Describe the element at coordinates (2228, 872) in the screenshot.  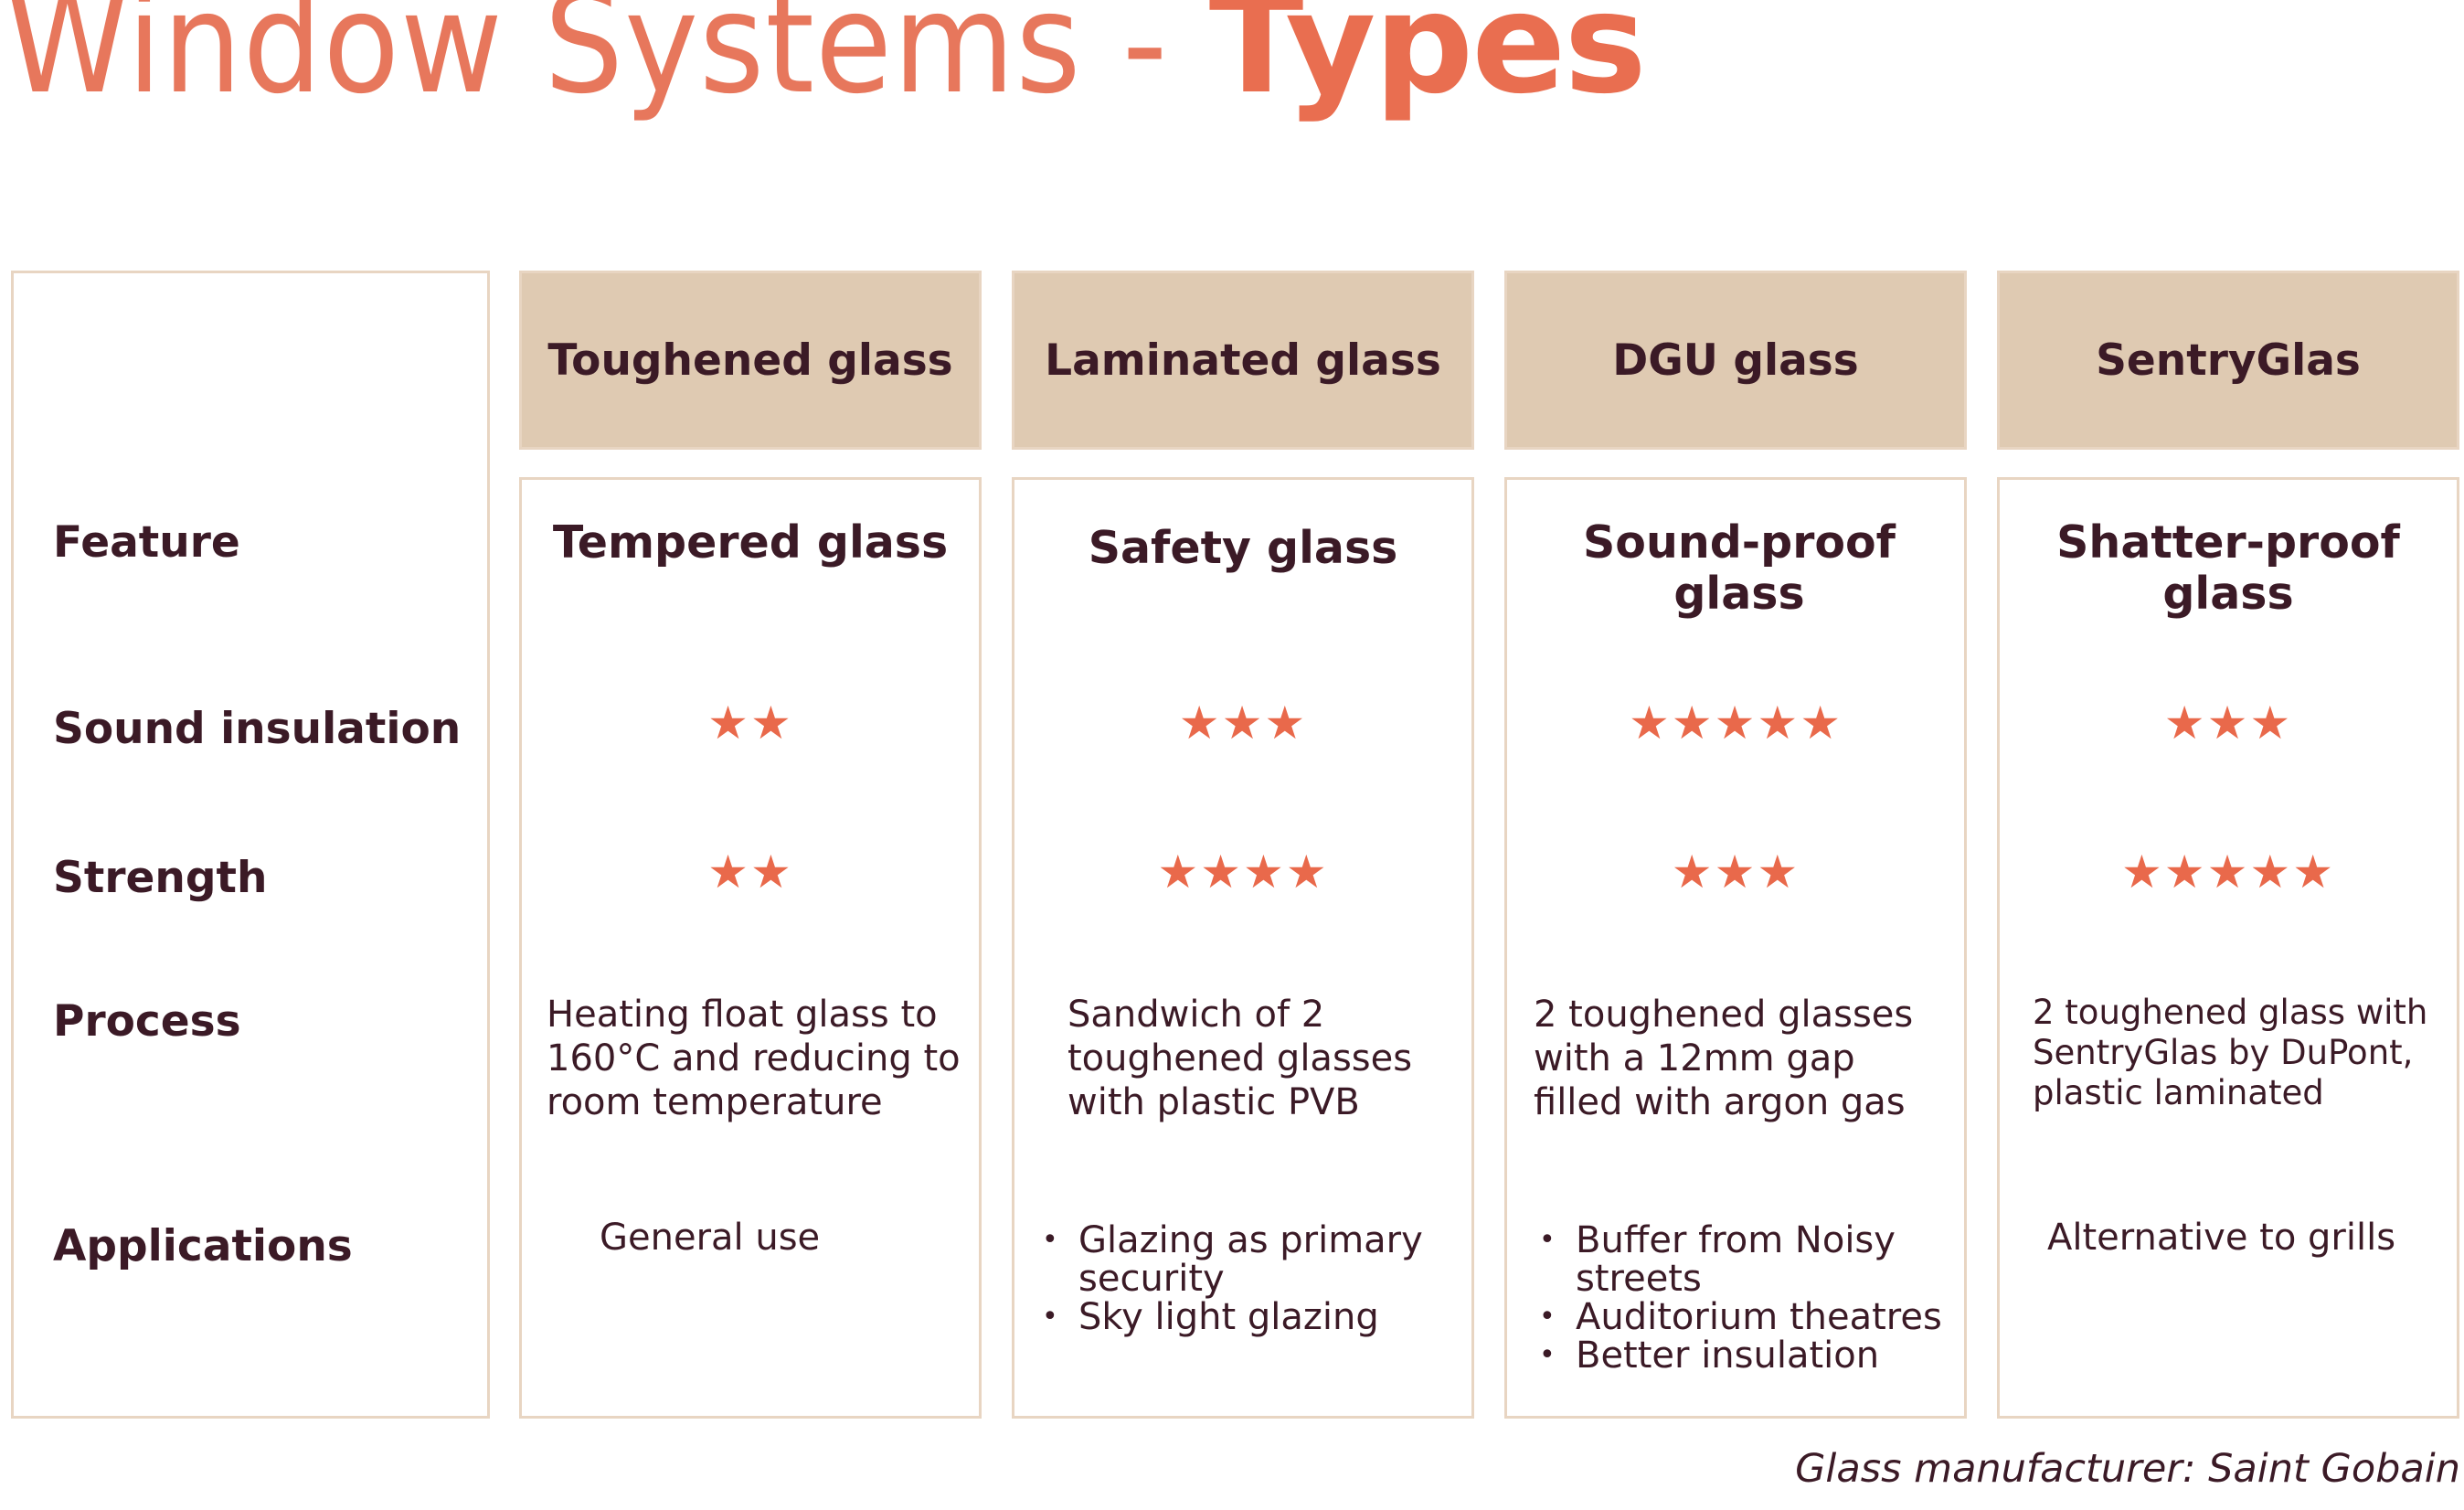
I see `strength-stars-sentryglas: ★★★★★` at that location.